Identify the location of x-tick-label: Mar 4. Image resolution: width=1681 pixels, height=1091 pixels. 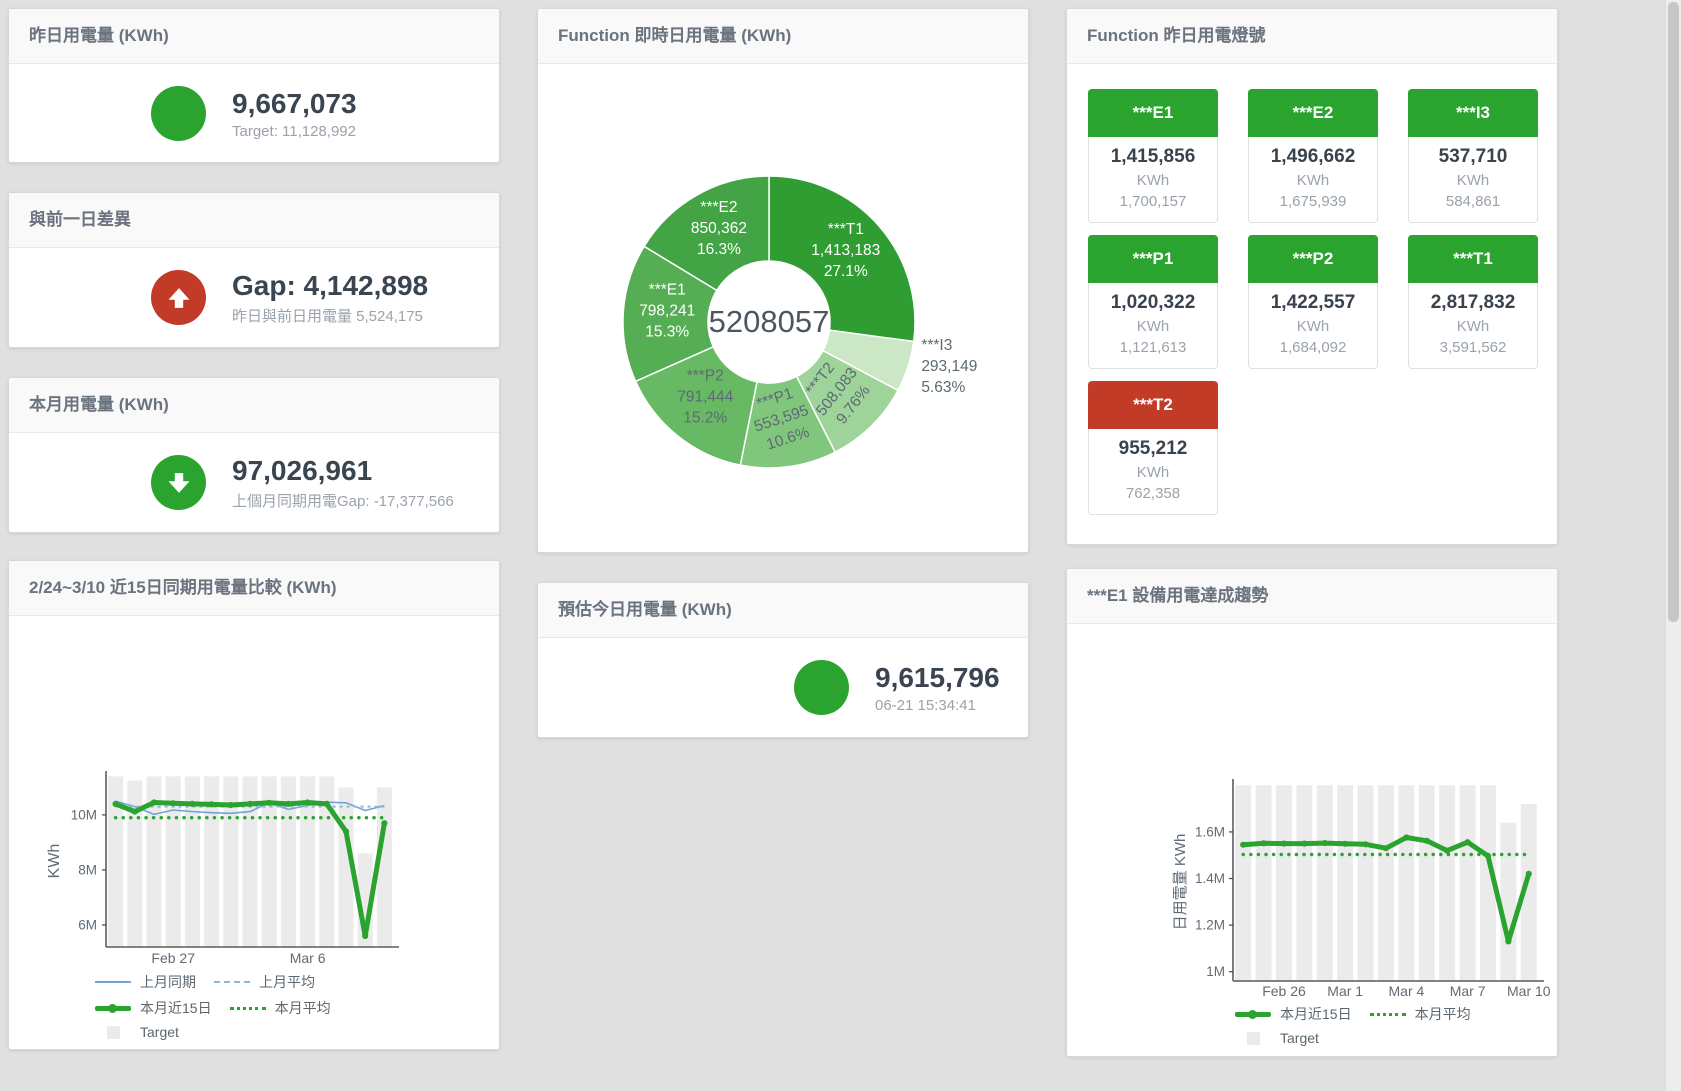
(1407, 991).